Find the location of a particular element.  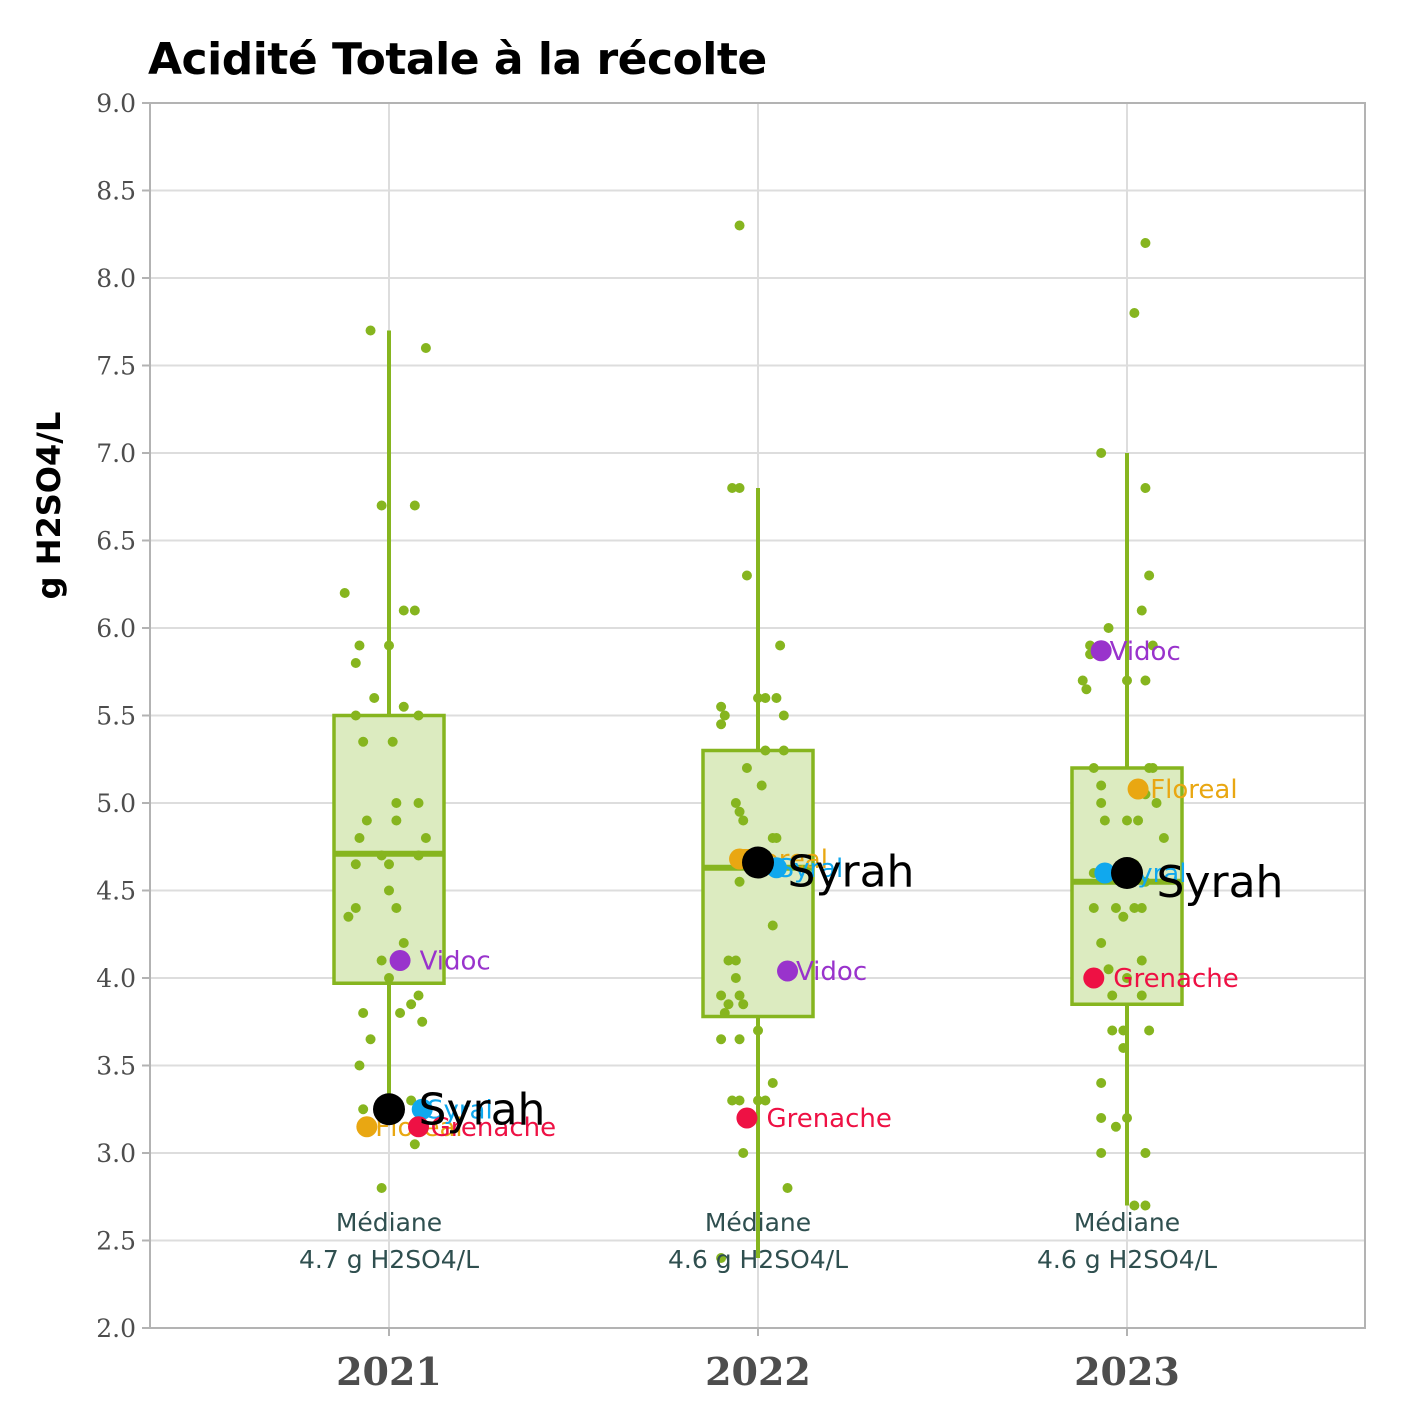

y-tick-label: 4.5 is located at coordinates (116, 891).